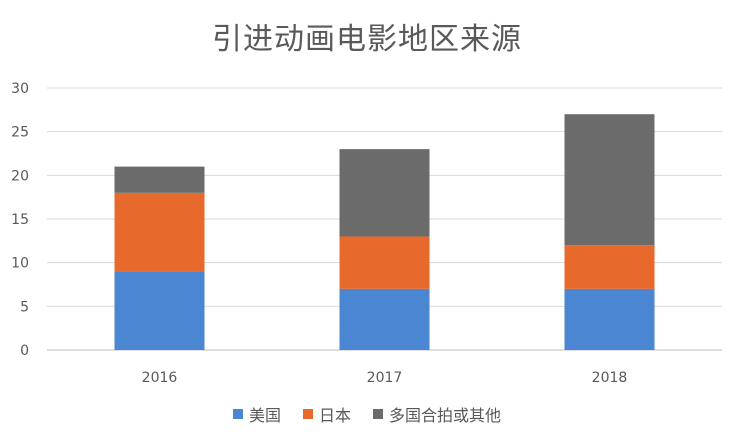 This screenshot has height=445, width=734. Describe the element at coordinates (20, 89) in the screenshot. I see `y-tick-label: 30` at that location.